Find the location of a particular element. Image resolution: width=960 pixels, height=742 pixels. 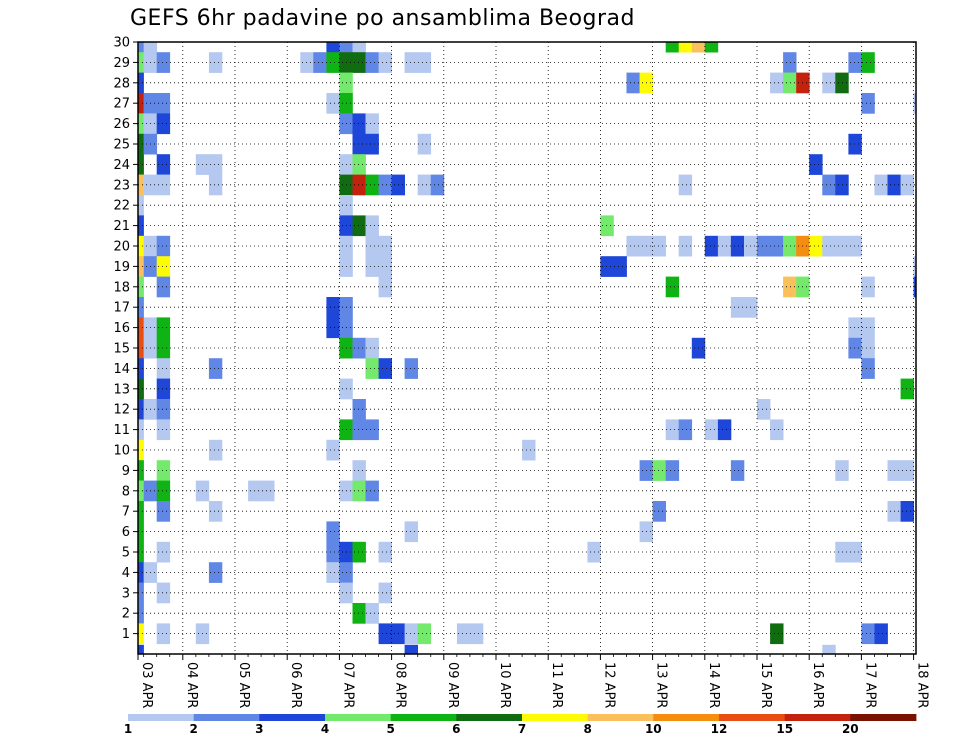

x-tick-label: 07 APR is located at coordinates (347, 685).